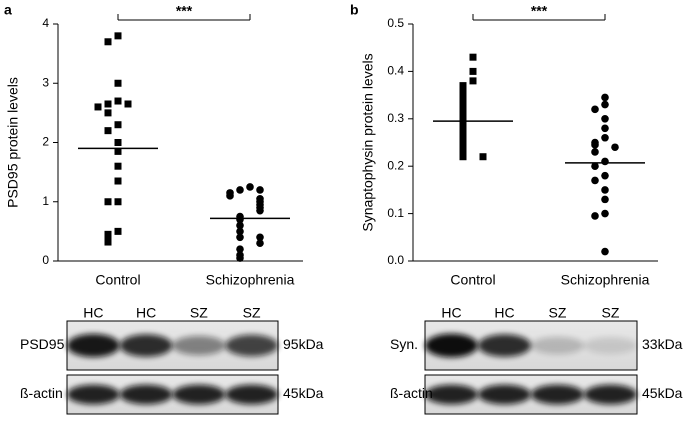  Describe the element at coordinates (395, 71) in the screenshot. I see `y-tick-label: 0.4` at that location.